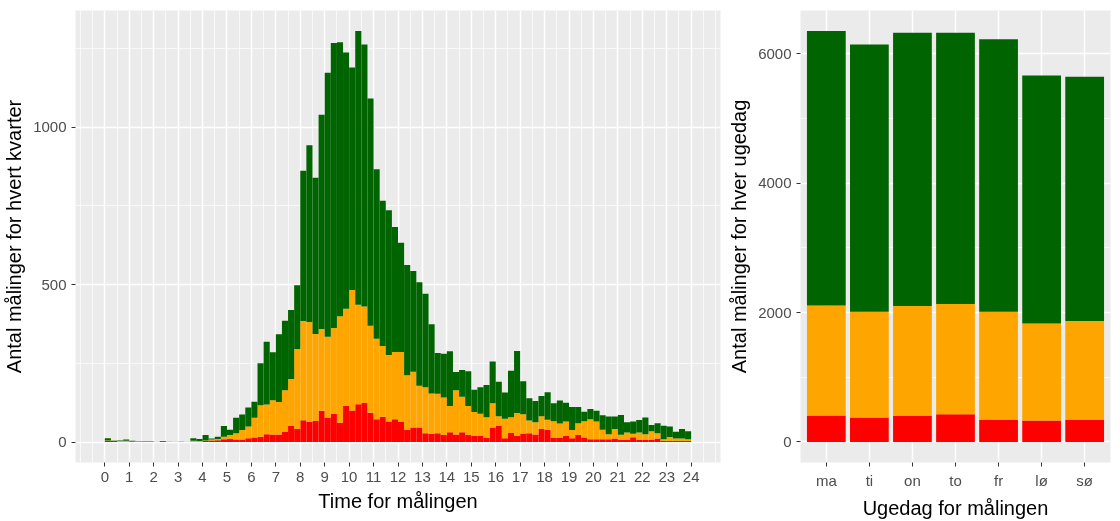 This screenshot has height=521, width=1120. Describe the element at coordinates (520, 476) in the screenshot. I see `x-tick-label: 17` at that location.